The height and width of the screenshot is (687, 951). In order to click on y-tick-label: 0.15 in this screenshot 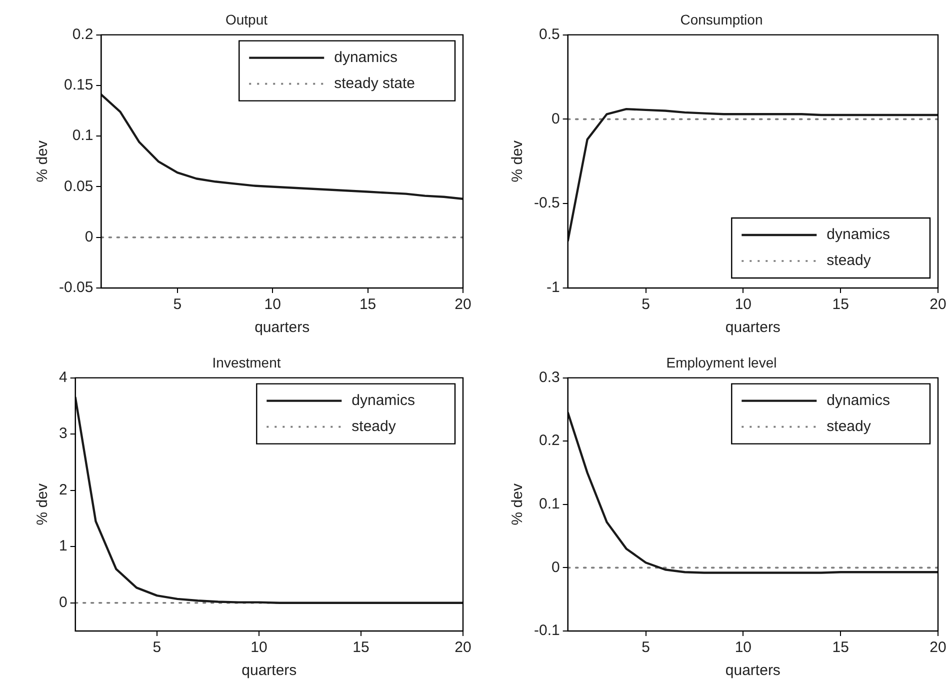, I will do `click(79, 85)`.